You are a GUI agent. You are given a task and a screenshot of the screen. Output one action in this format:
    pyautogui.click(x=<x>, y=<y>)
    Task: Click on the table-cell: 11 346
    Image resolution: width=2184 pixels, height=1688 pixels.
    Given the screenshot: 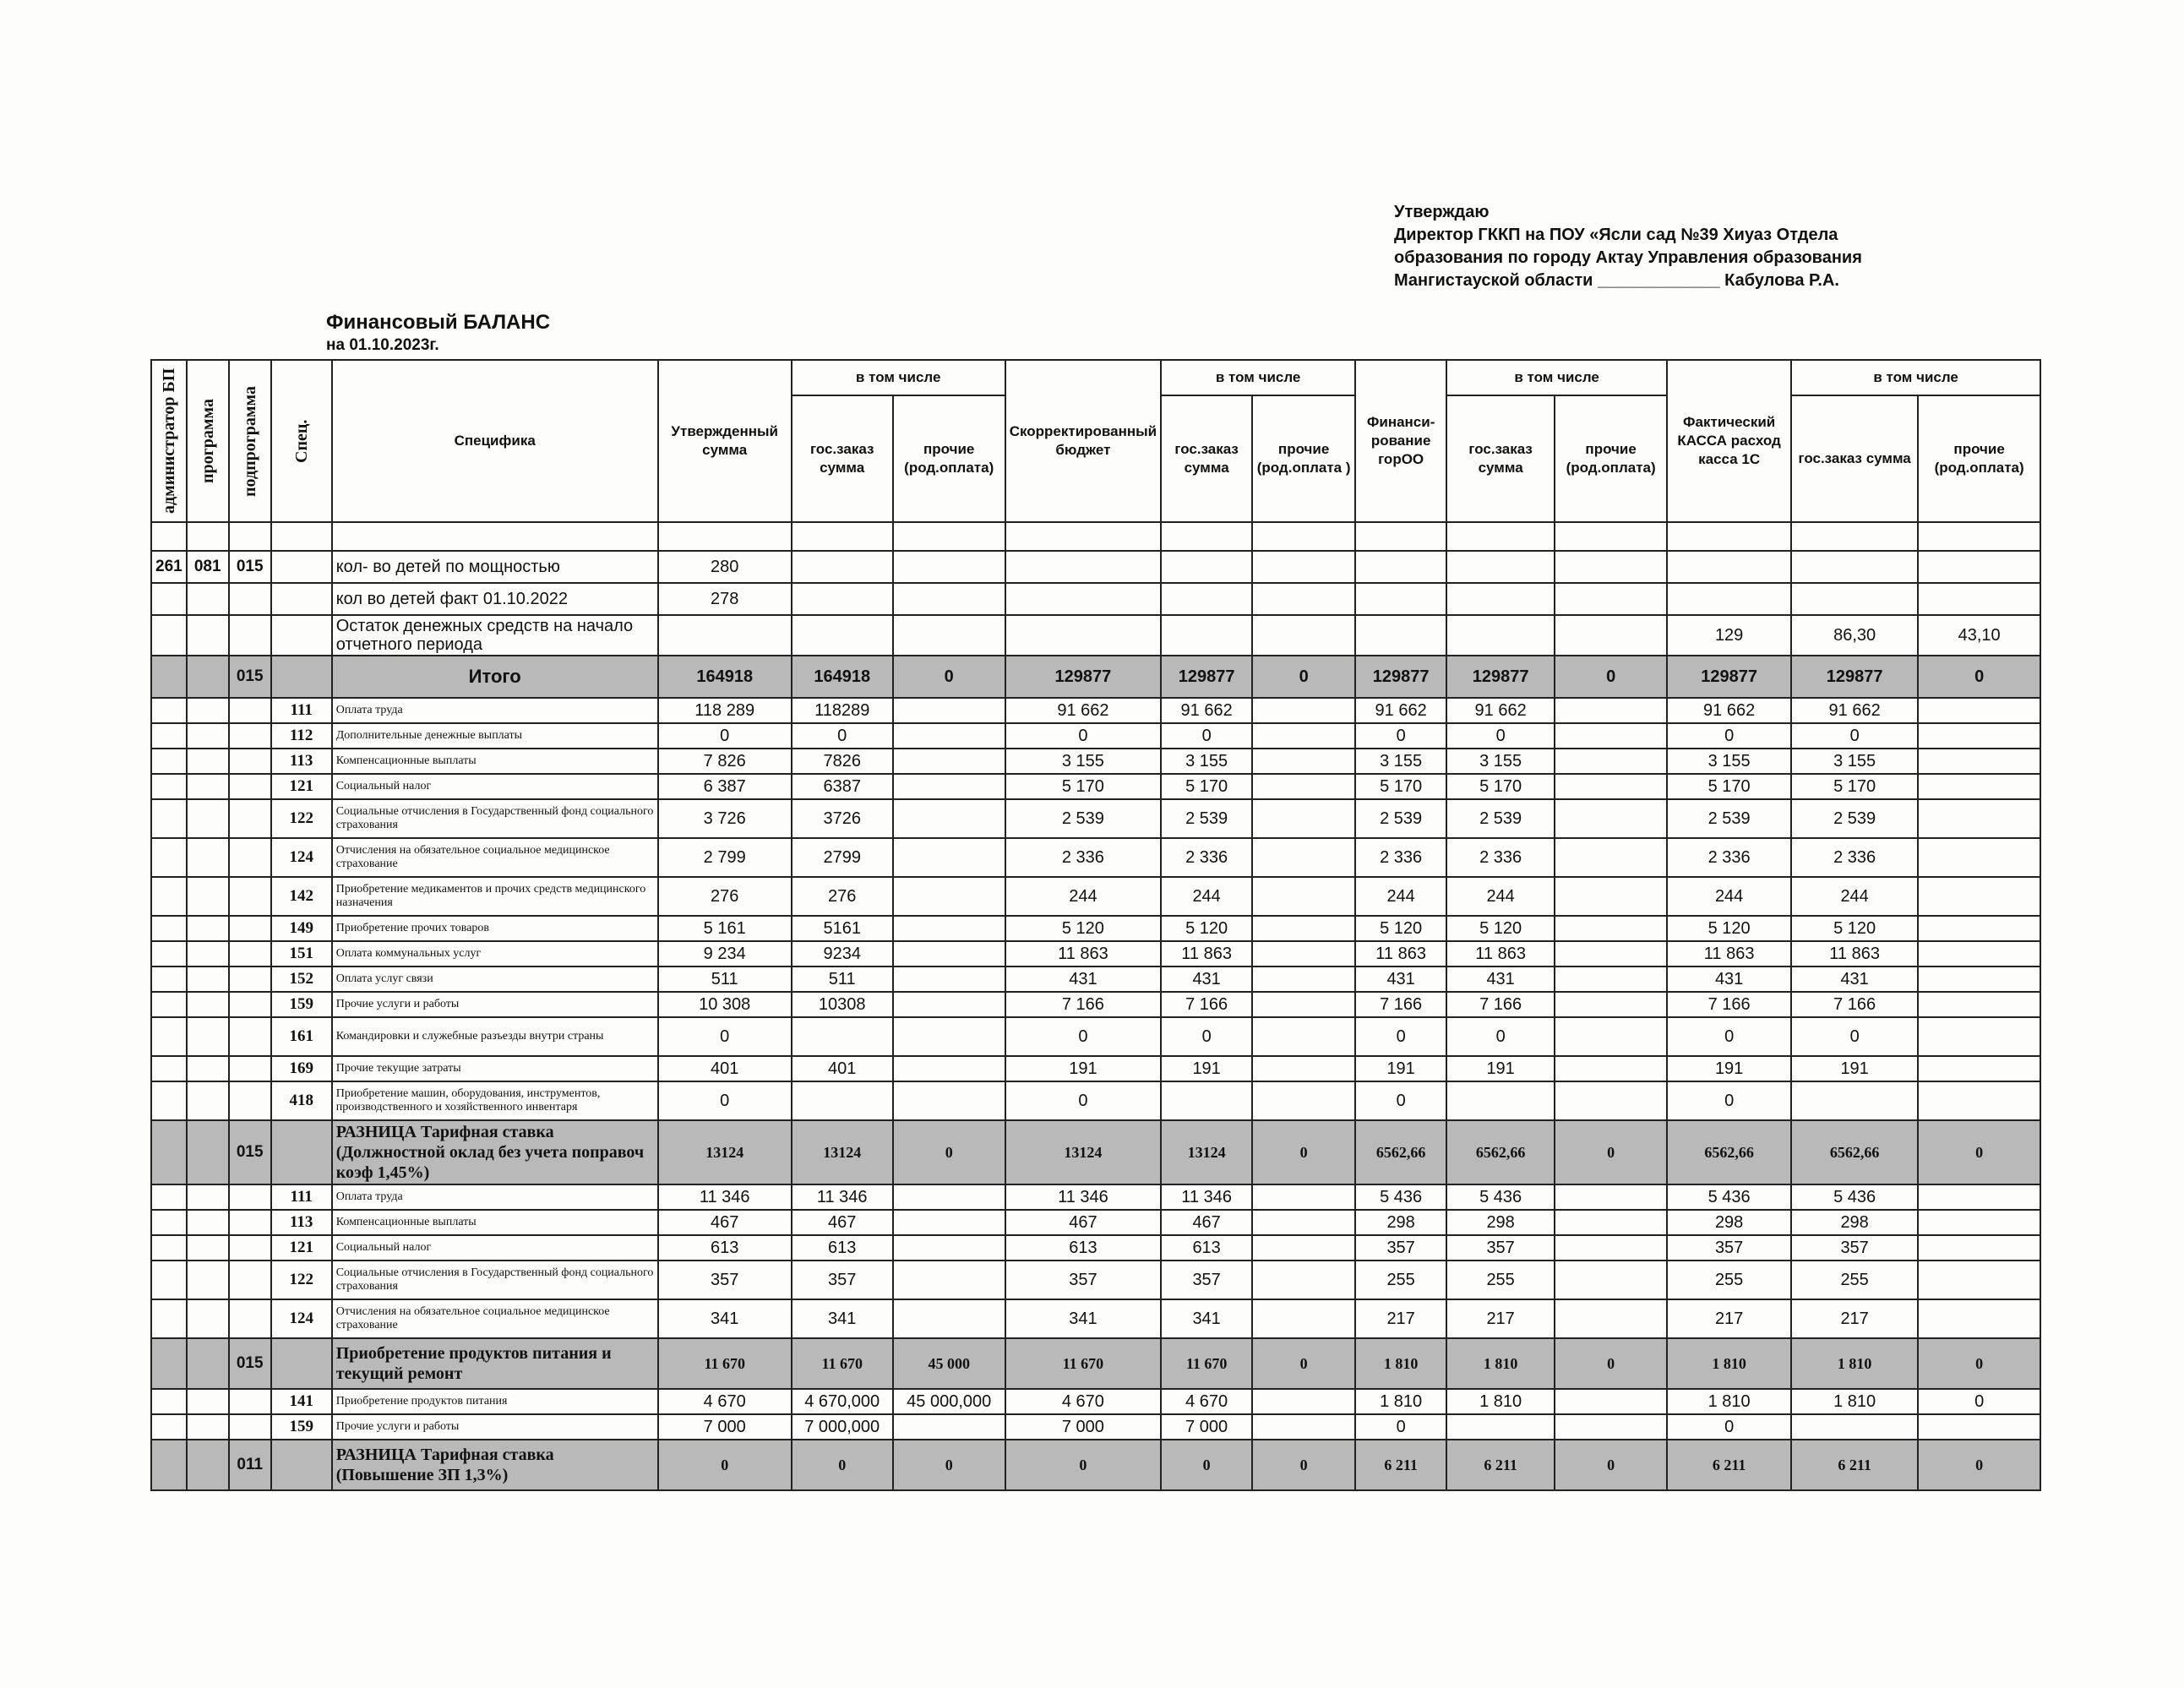 What is the action you would take?
    pyautogui.click(x=1083, y=1197)
    